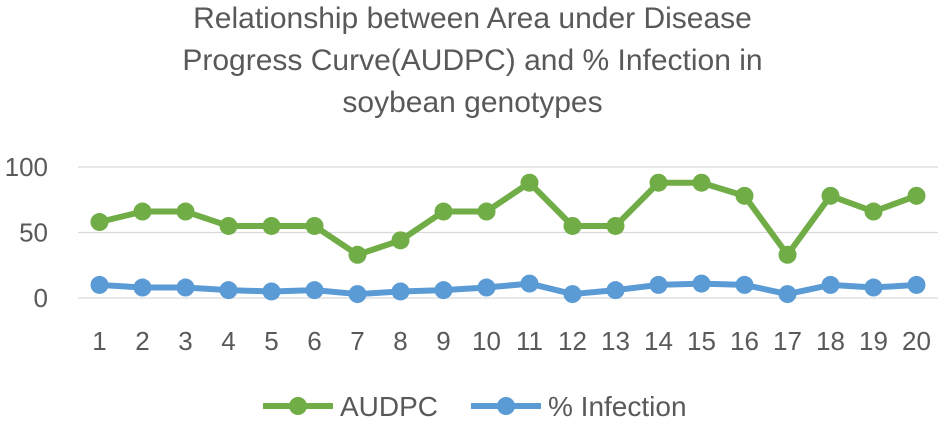 The height and width of the screenshot is (422, 945). What do you see at coordinates (830, 341) in the screenshot?
I see `x-tick-label: 18` at bounding box center [830, 341].